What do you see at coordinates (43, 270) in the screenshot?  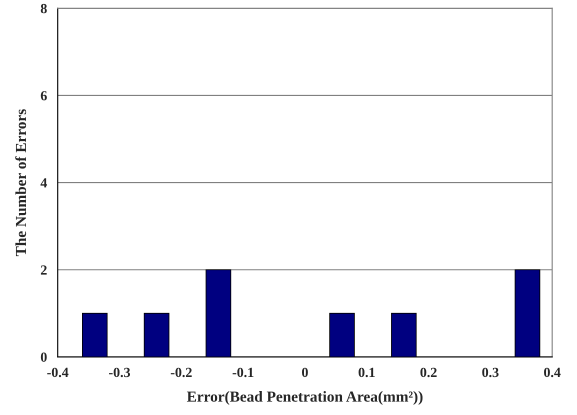 I see `y-tick-label: 2` at bounding box center [43, 270].